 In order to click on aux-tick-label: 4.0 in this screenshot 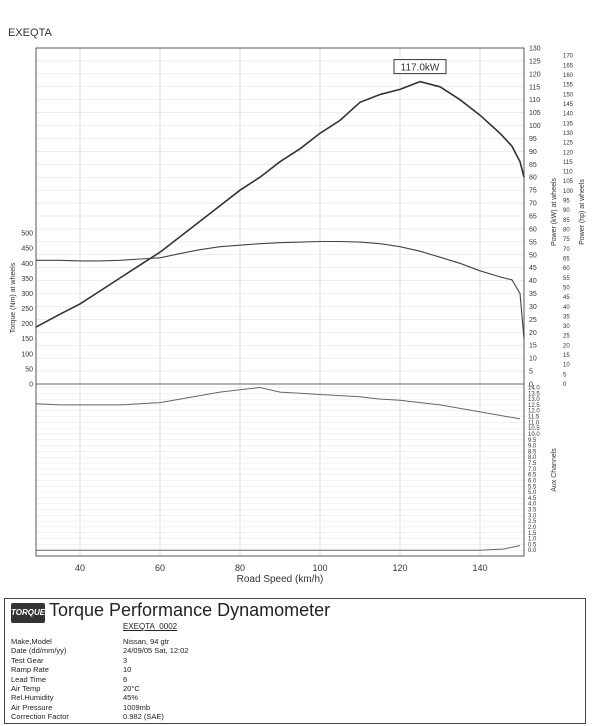, I will do `click(532, 505)`.